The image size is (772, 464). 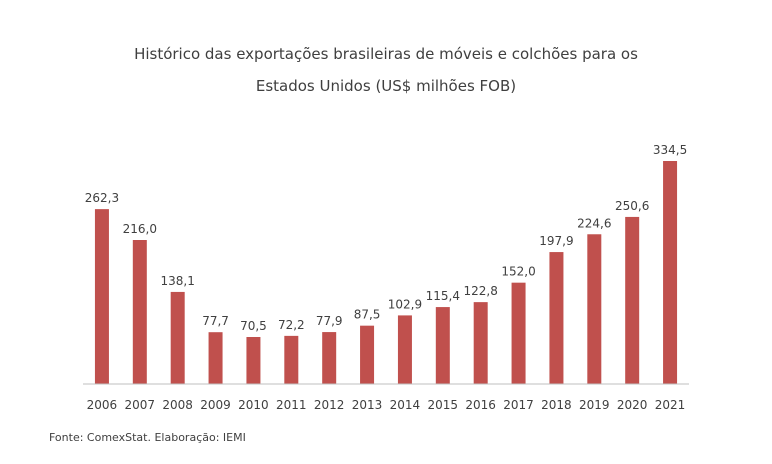 I want to click on x-tick-label-2017: 2017, so click(x=518, y=405).